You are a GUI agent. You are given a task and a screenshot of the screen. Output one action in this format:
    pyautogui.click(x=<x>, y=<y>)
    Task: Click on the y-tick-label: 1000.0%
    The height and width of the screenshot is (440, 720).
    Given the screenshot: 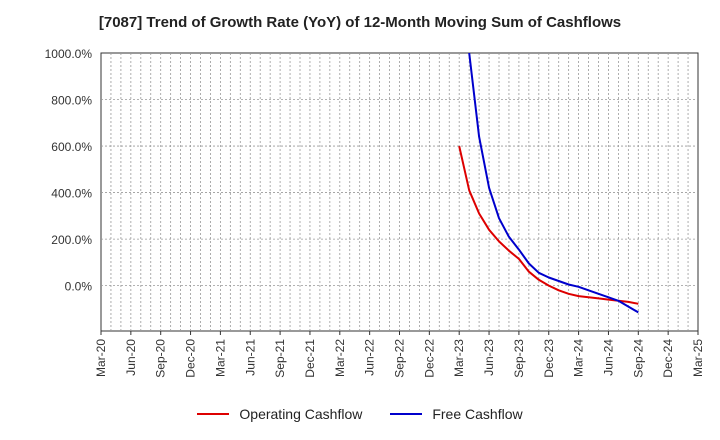 What is the action you would take?
    pyautogui.click(x=69, y=54)
    